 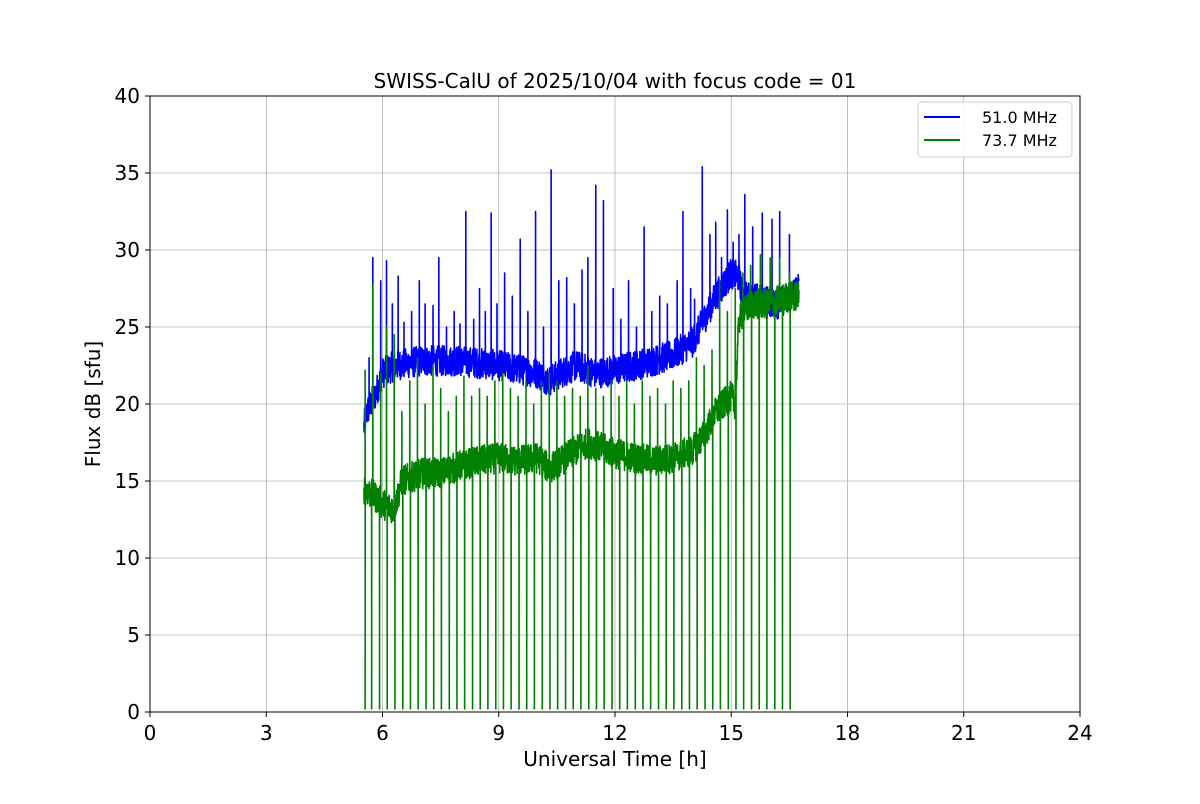 I want to click on y-tick-label: 20, so click(x=127, y=404).